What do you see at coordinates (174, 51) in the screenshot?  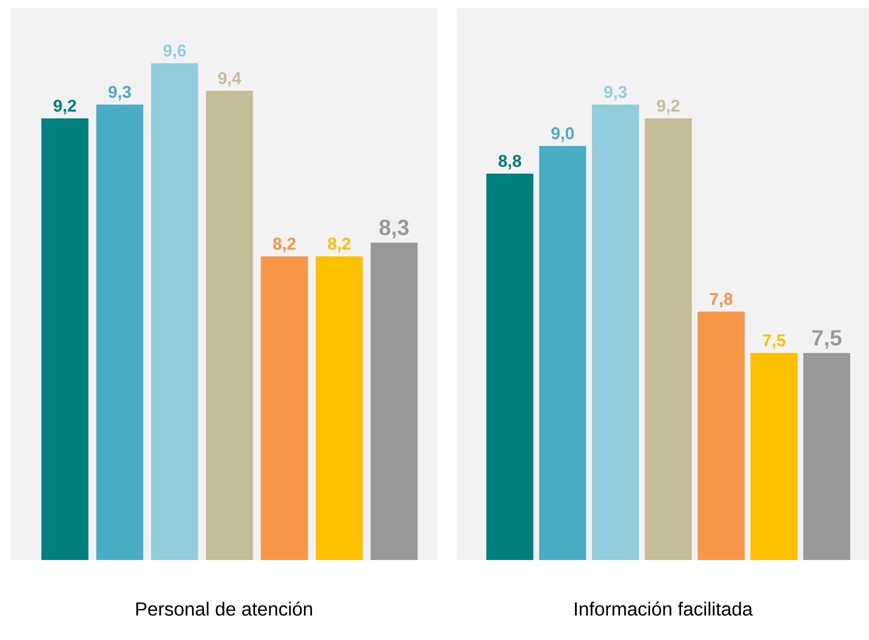 I see `data-label: 9,6` at bounding box center [174, 51].